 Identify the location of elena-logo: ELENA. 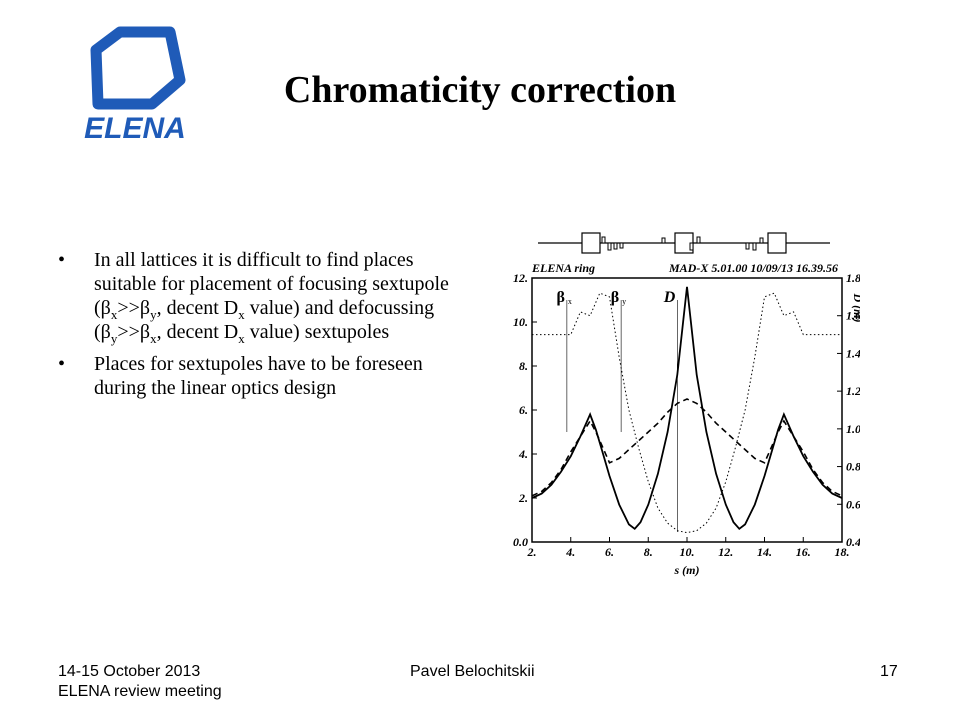
(135, 85).